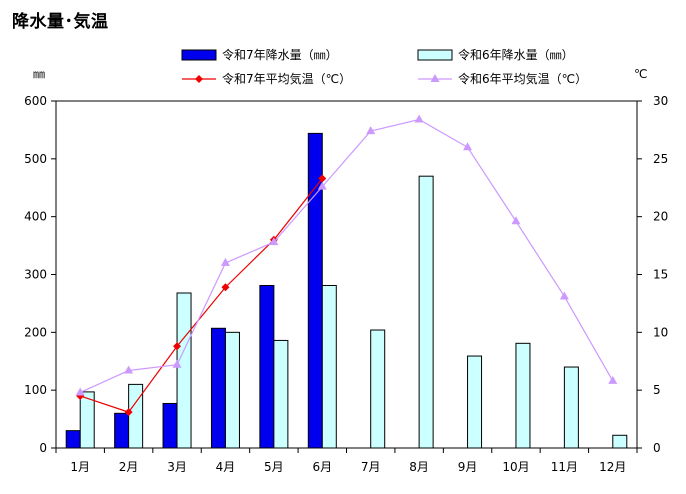 The width and height of the screenshot is (686, 494). What do you see at coordinates (35, 275) in the screenshot?
I see `left-axis-tick-label: 300` at bounding box center [35, 275].